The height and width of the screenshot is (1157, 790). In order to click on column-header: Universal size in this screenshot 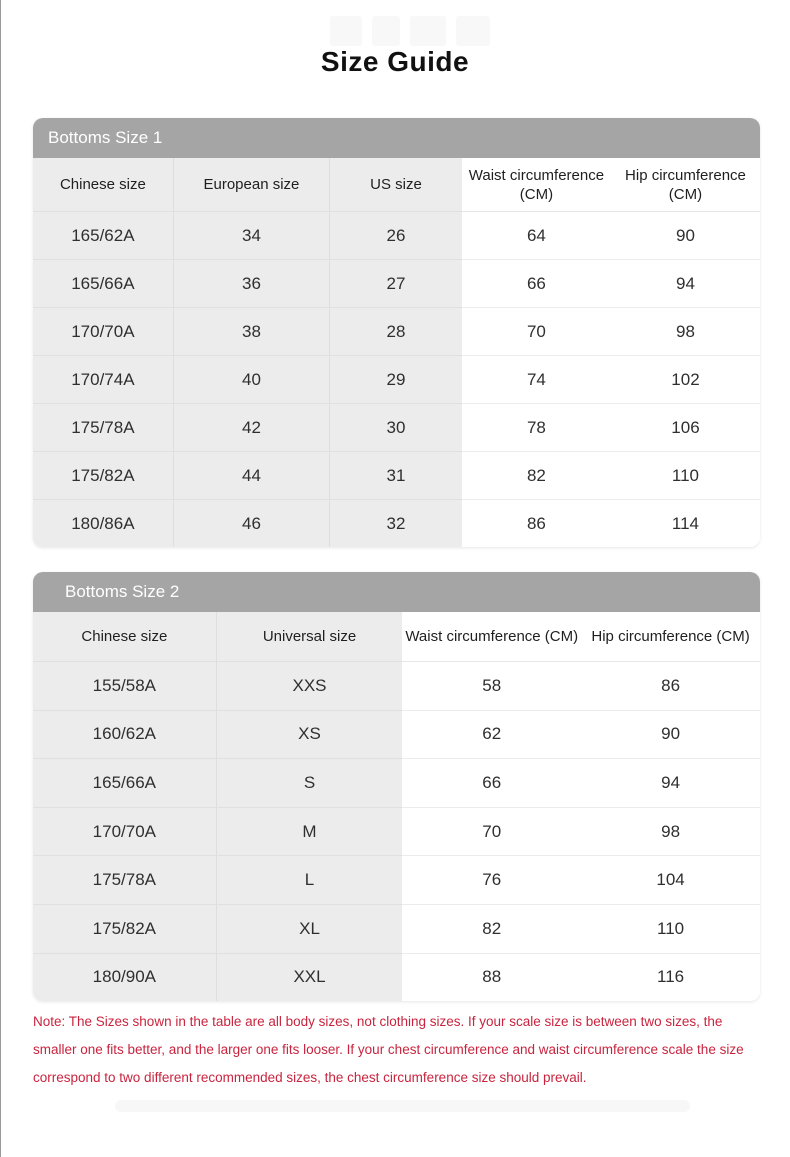, I will do `click(309, 637)`.